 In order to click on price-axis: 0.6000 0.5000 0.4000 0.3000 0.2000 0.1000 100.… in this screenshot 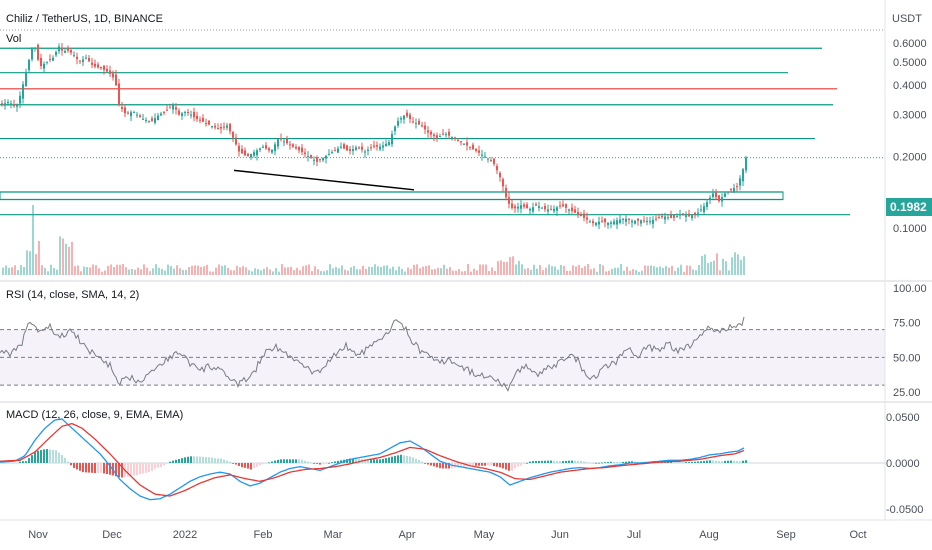, I will do `click(906, 277)`.